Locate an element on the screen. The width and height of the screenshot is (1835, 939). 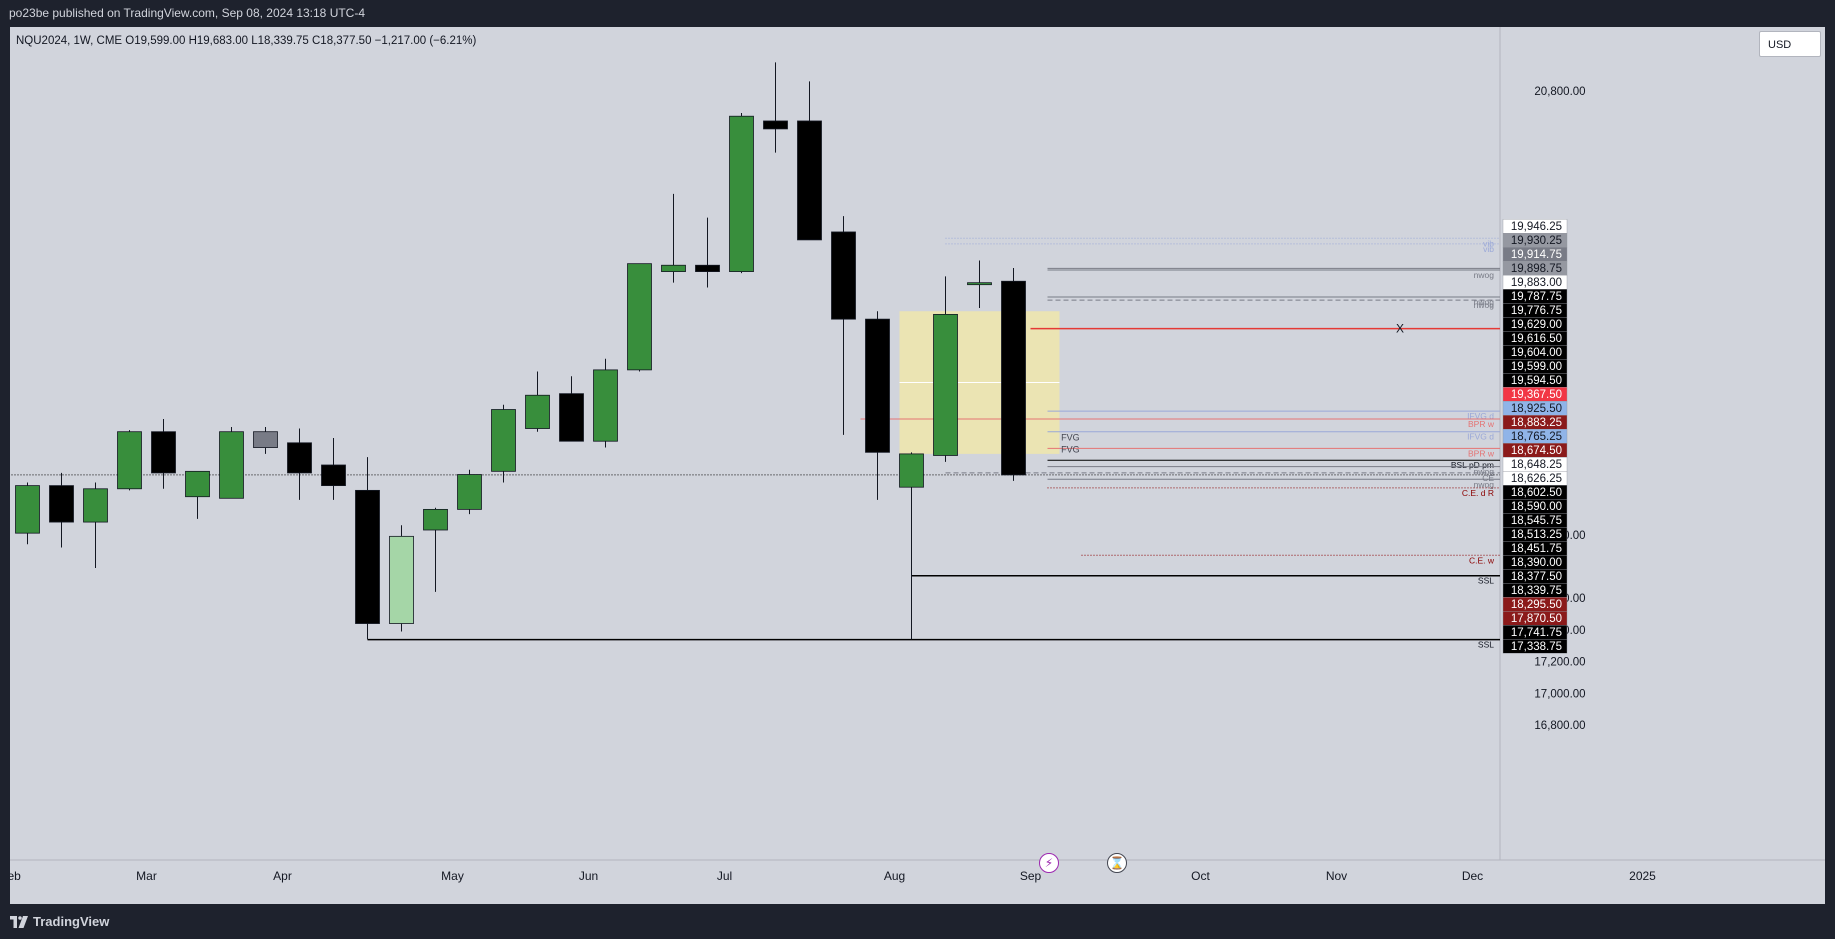
price-tag-label-21: 18,545.75 is located at coordinates (1536, 521).